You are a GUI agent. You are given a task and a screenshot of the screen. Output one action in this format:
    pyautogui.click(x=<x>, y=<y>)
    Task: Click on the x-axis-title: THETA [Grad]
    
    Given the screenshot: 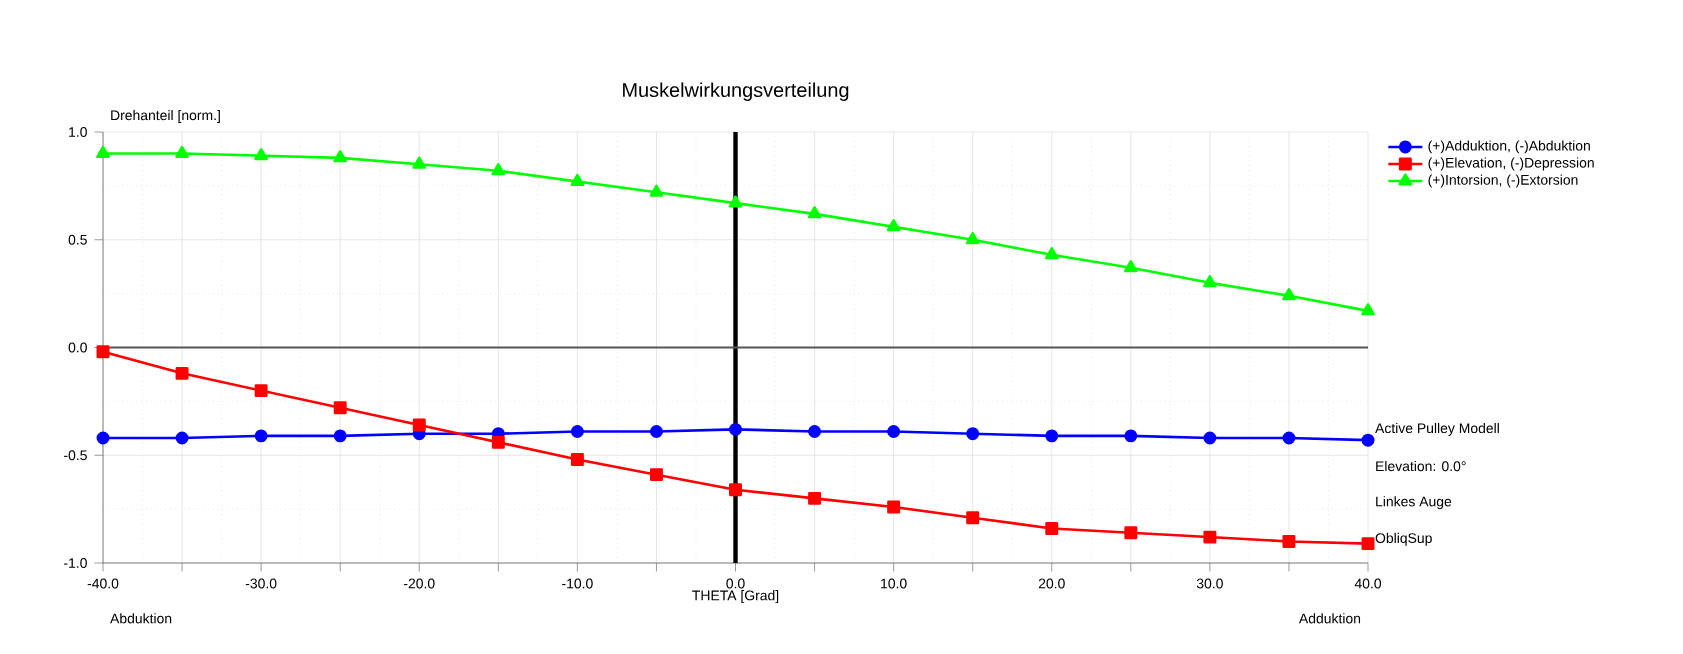 What is the action you would take?
    pyautogui.click(x=735, y=597)
    